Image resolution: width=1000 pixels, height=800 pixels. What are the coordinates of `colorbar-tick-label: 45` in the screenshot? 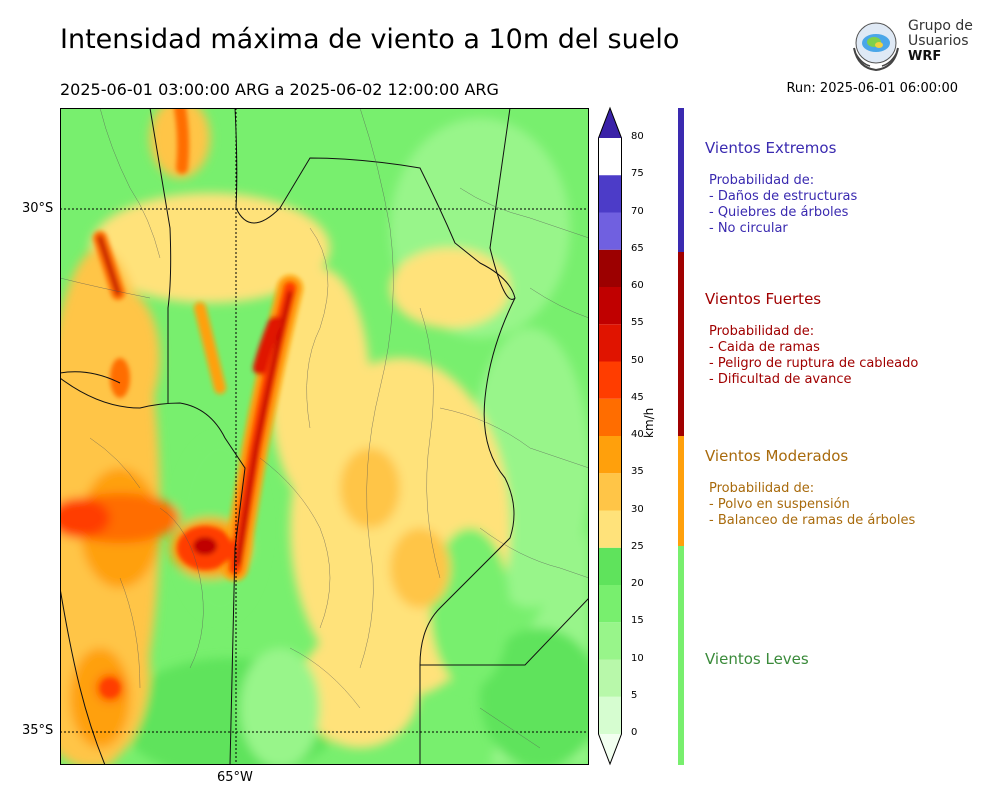 It's located at (637, 397).